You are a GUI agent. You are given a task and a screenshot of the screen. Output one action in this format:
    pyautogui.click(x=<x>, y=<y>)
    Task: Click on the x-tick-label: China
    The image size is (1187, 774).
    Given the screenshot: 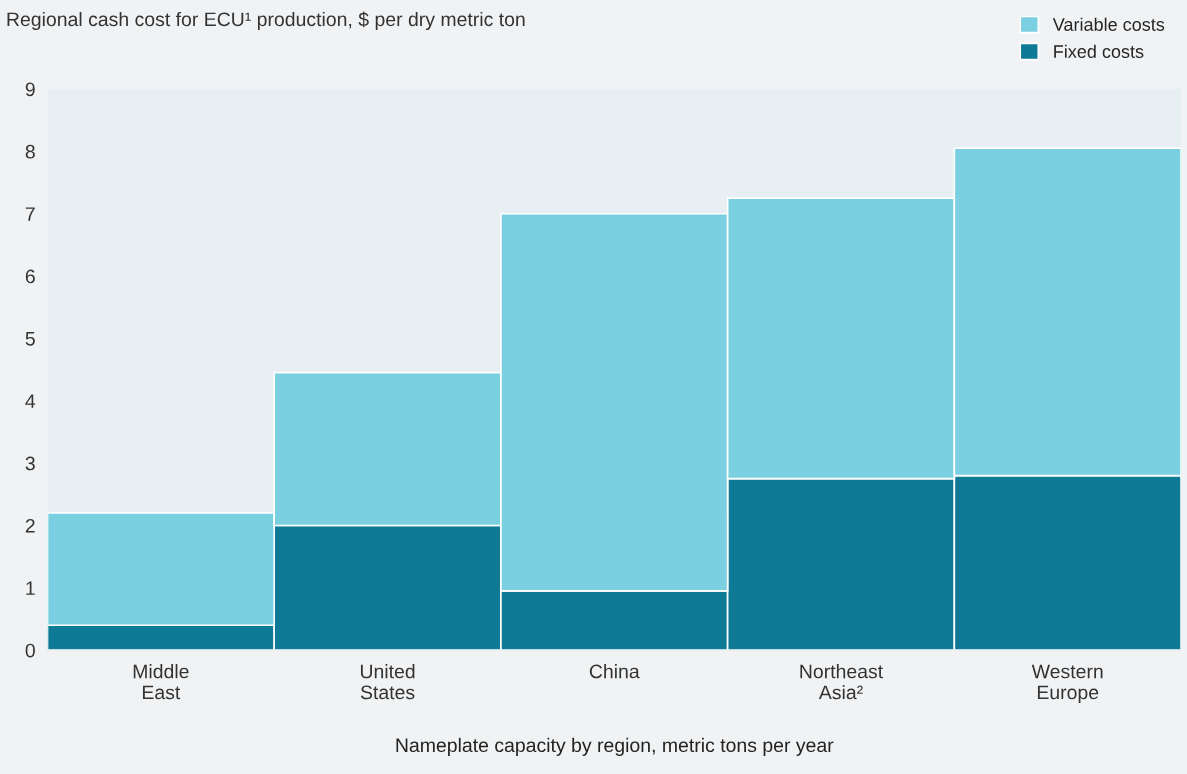 What is the action you would take?
    pyautogui.click(x=614, y=671)
    